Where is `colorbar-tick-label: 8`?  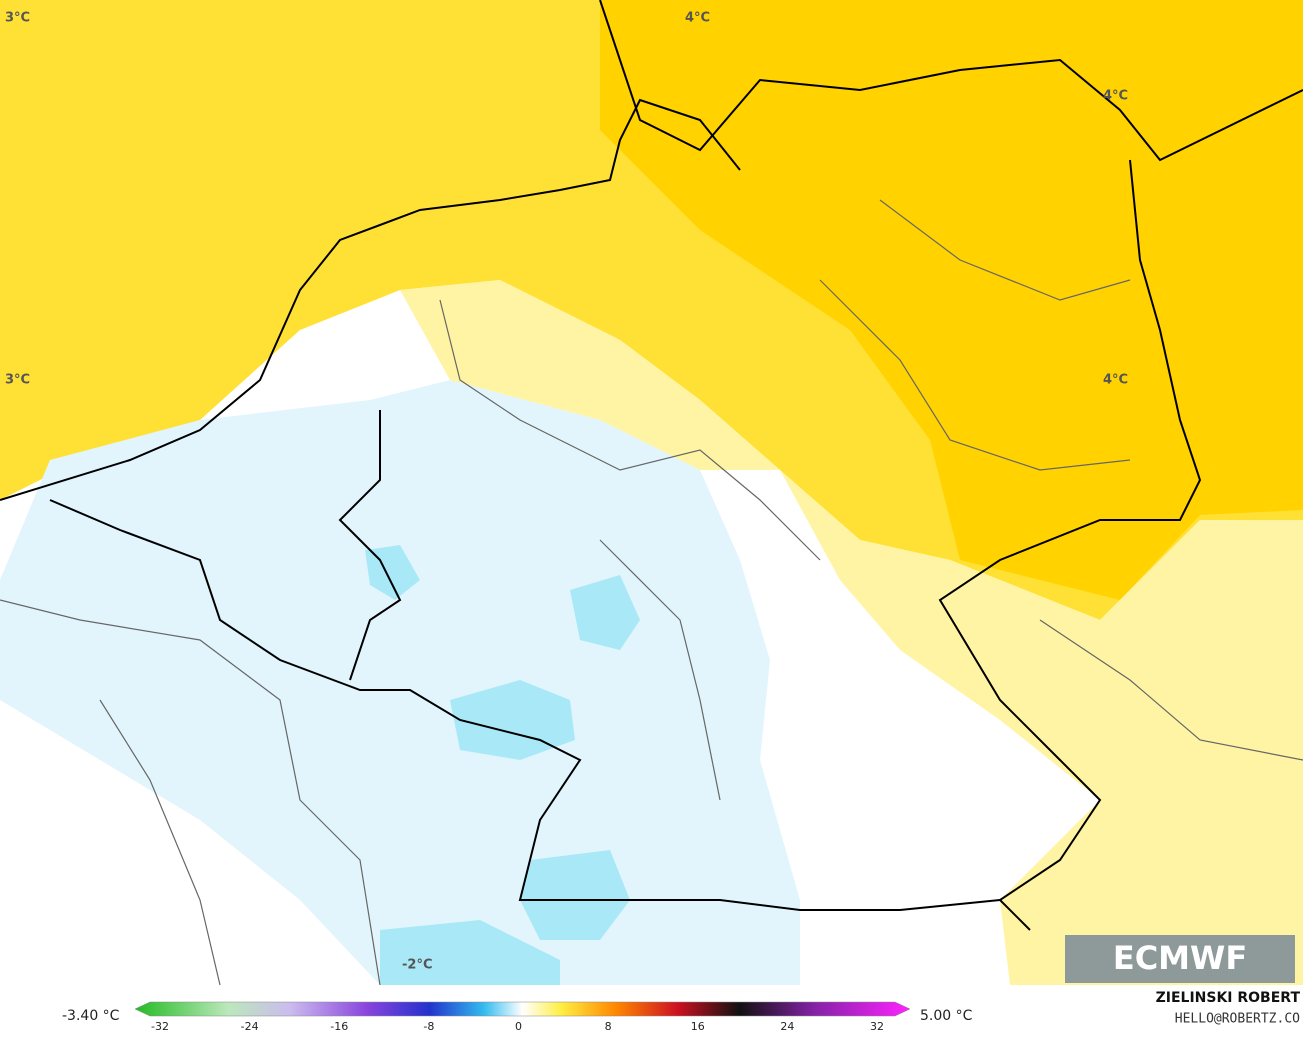 colorbar-tick-label: 8 is located at coordinates (608, 1026).